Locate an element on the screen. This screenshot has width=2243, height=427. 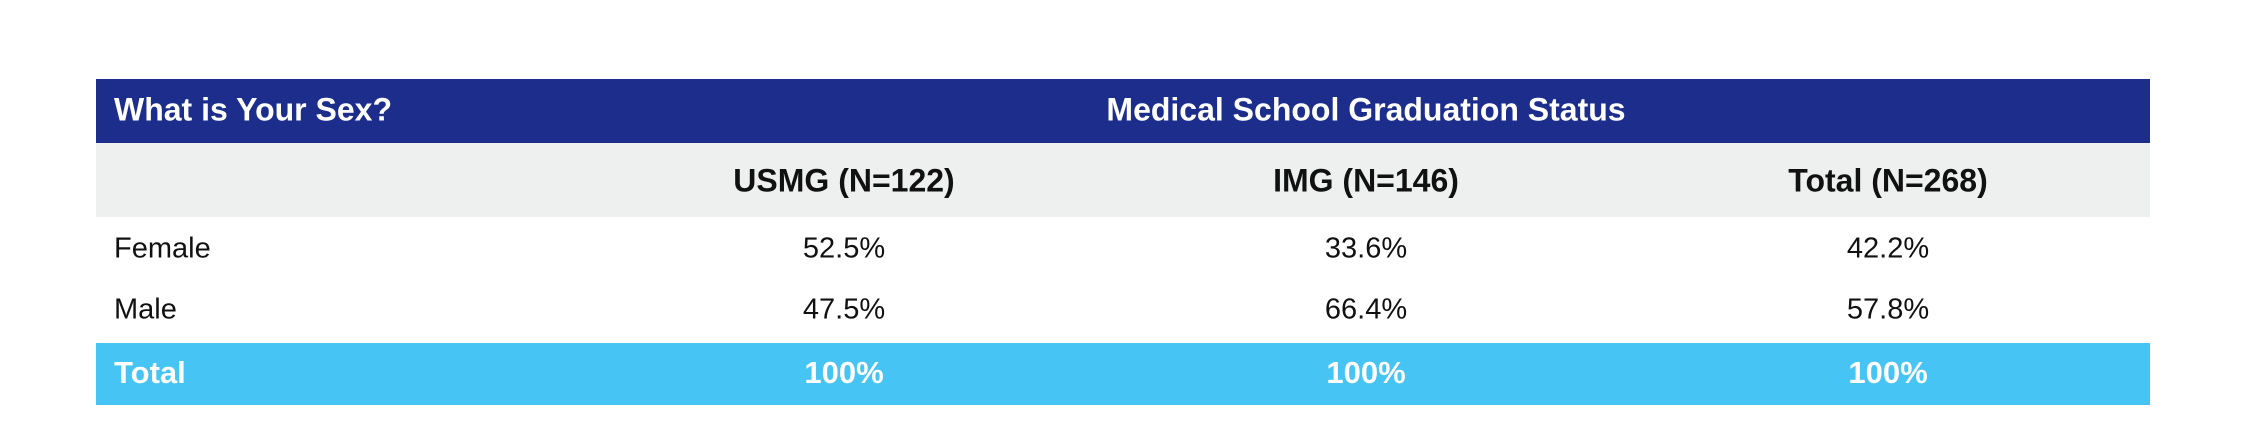
total-label: Total is located at coordinates (150, 372).